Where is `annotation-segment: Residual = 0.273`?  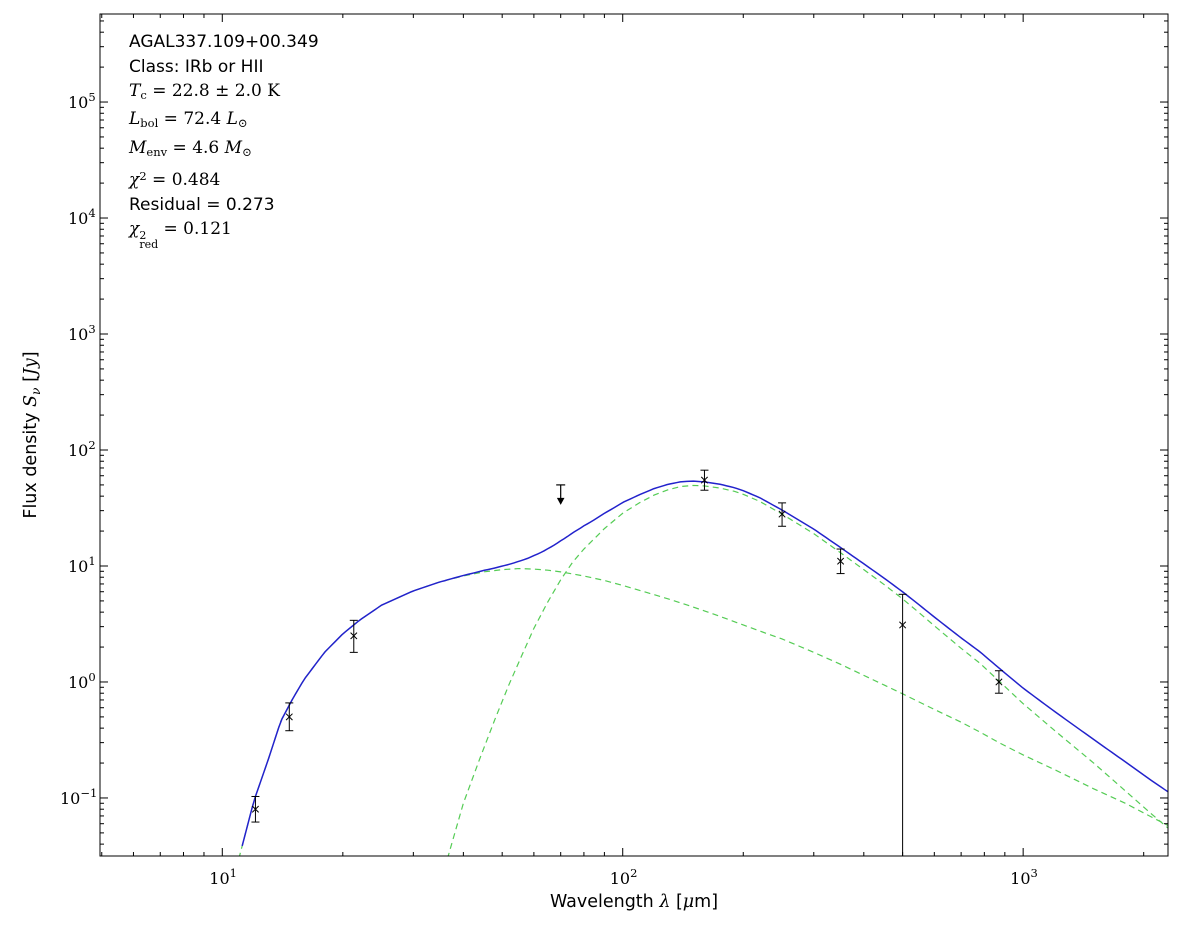
annotation-segment: Residual = 0.273 is located at coordinates (202, 204).